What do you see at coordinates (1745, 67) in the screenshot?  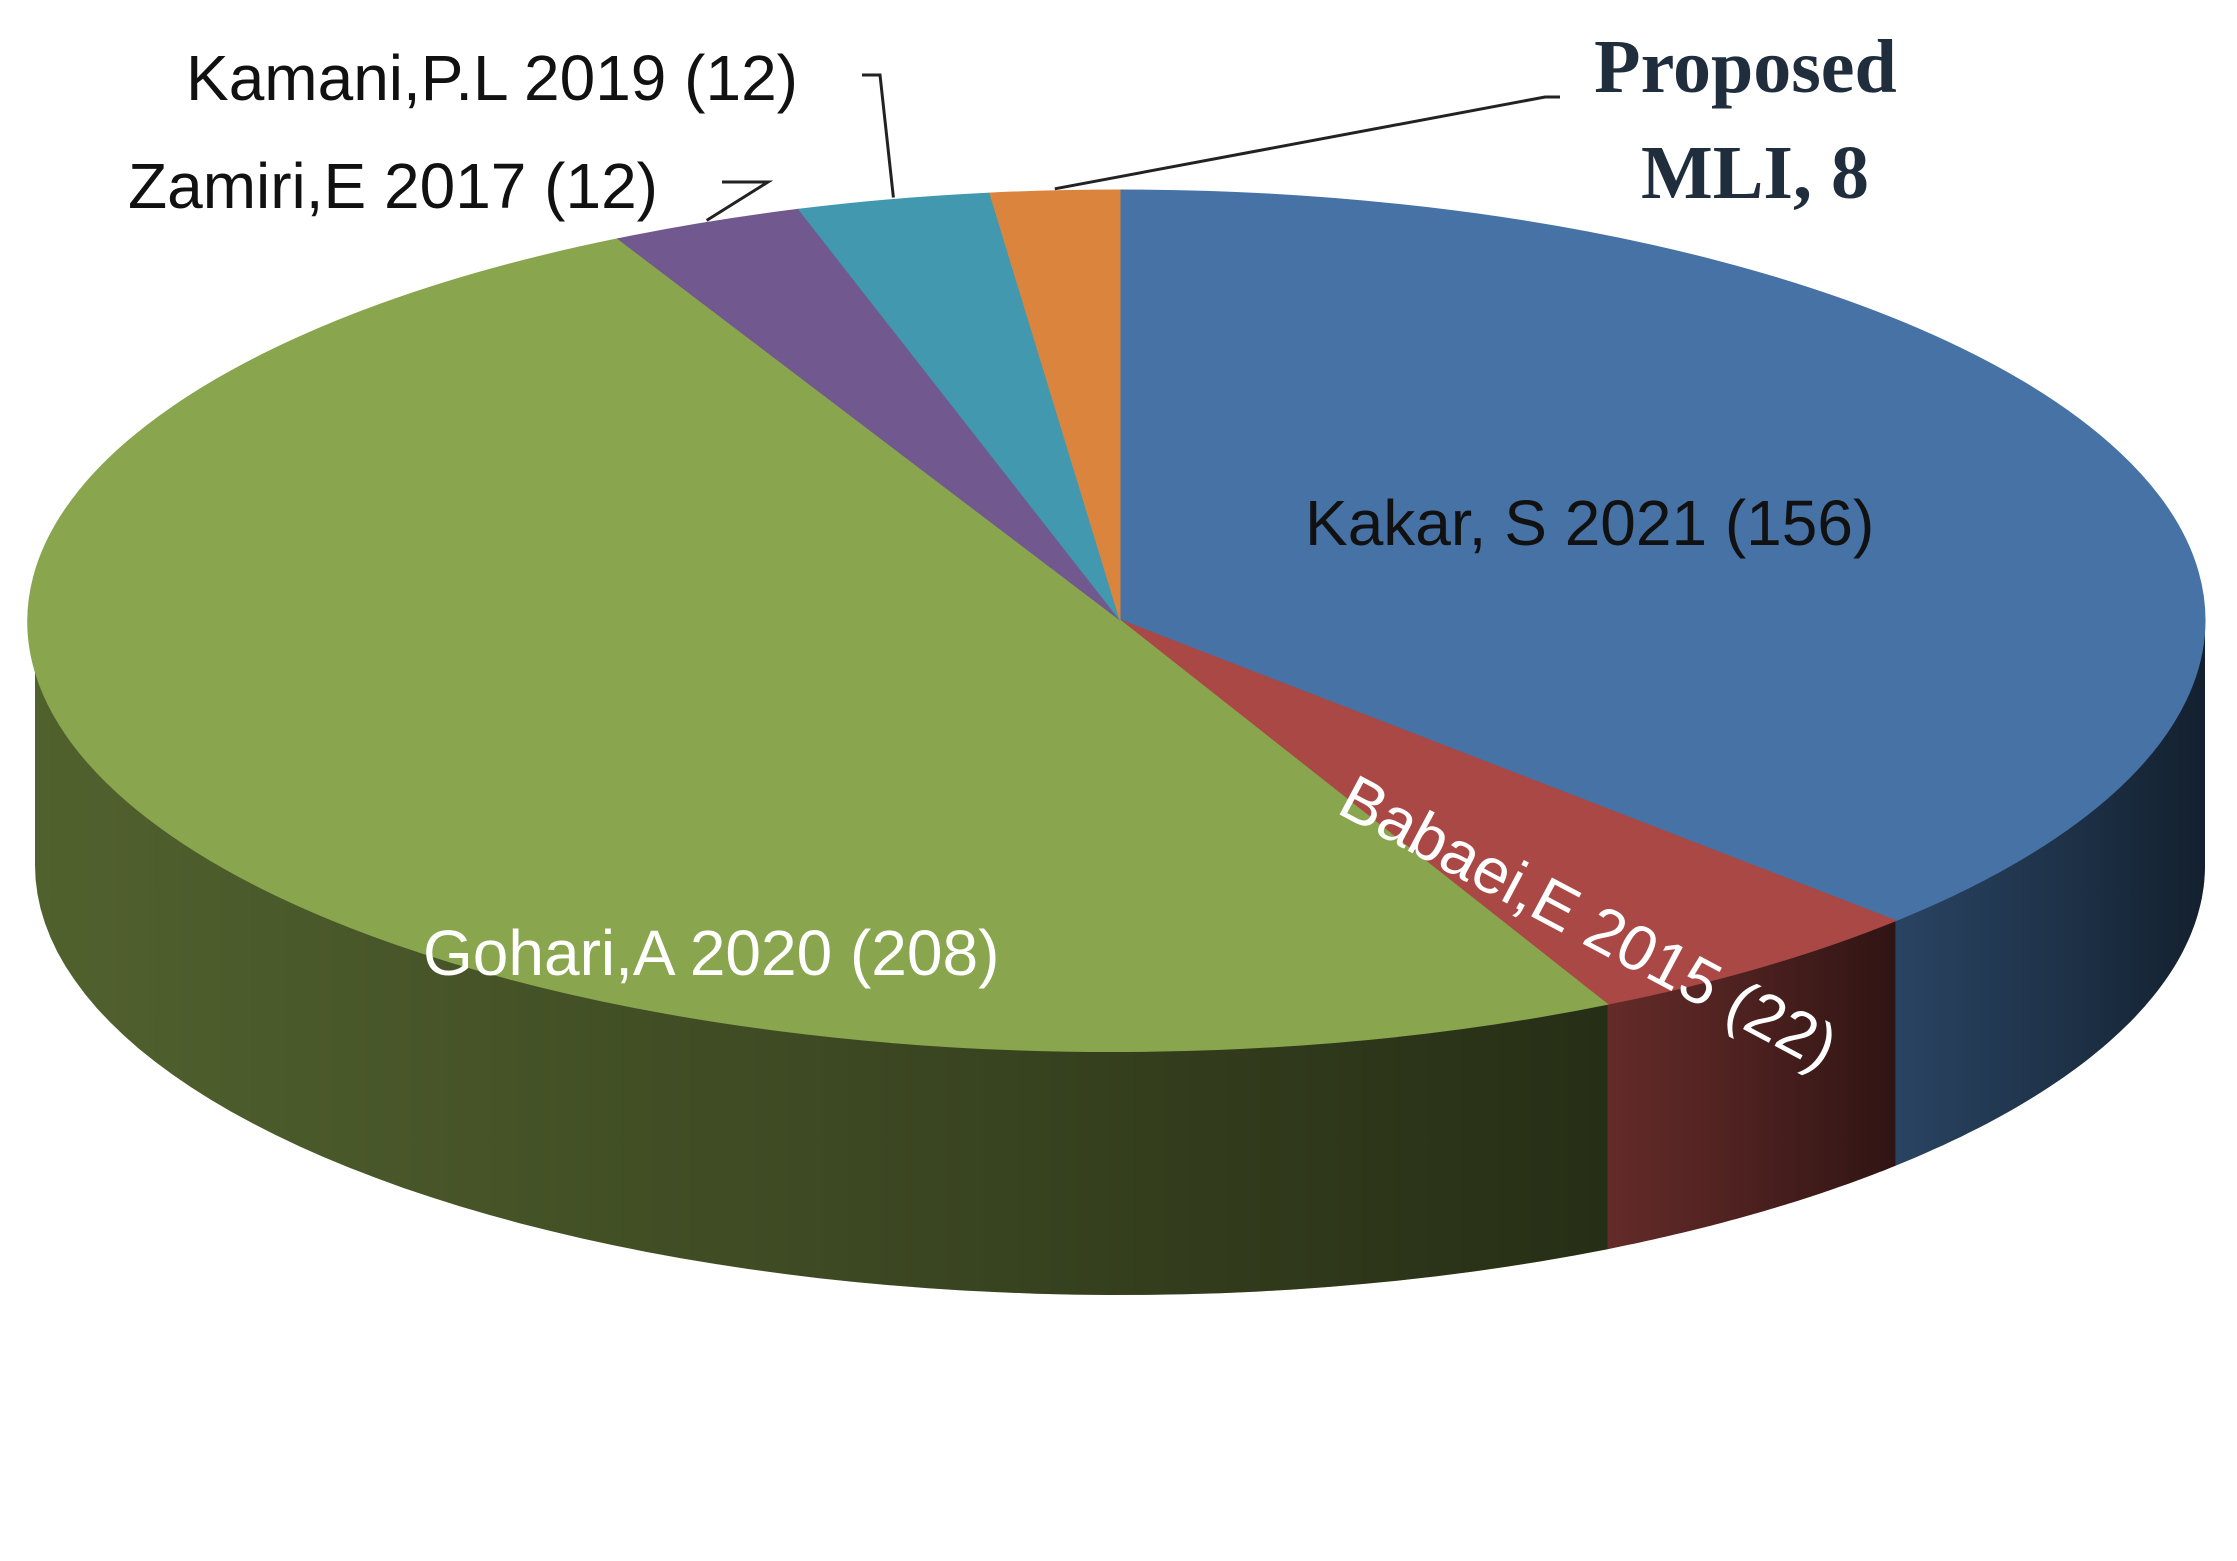 I see `slice-label-proposed-line1: Proposed` at bounding box center [1745, 67].